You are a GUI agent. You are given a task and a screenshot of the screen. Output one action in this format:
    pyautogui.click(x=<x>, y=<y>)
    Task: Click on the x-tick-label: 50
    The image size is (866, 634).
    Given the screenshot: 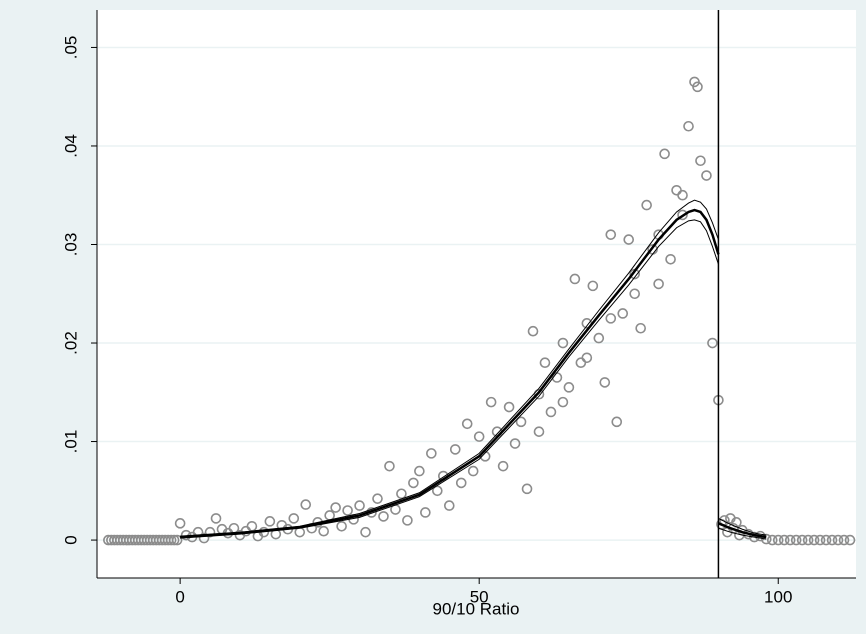 What is the action you would take?
    pyautogui.click(x=479, y=596)
    